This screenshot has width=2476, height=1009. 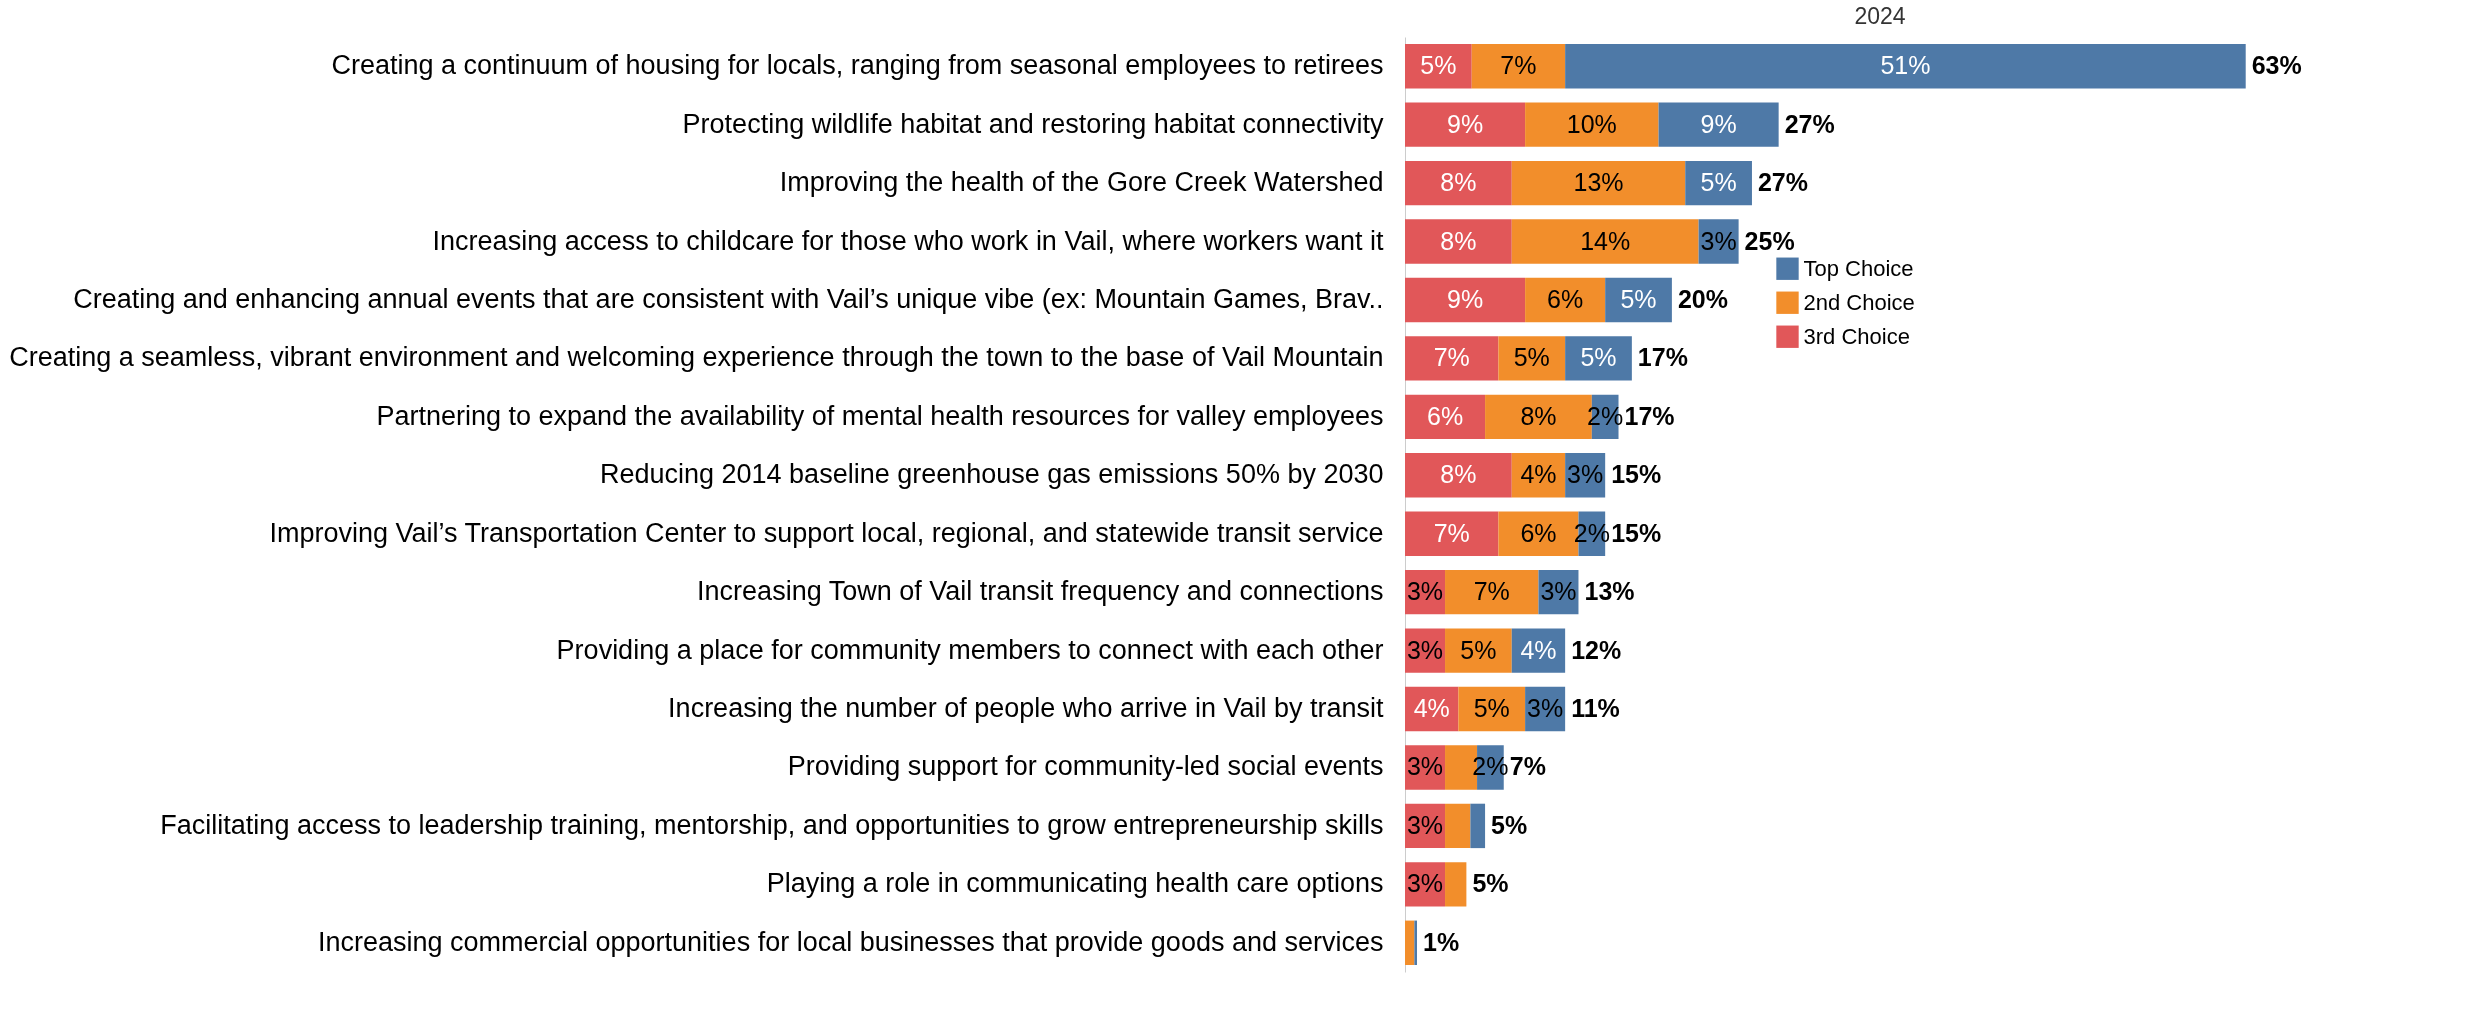 What do you see at coordinates (1859, 302) in the screenshot?
I see `legend-label: 2nd Choice` at bounding box center [1859, 302].